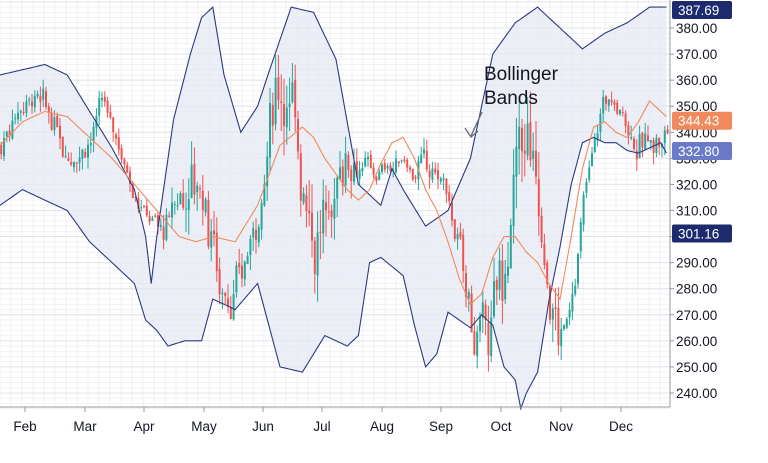 The height and width of the screenshot is (463, 768). Describe the element at coordinates (473, 125) in the screenshot. I see `annotation-arrow` at that location.